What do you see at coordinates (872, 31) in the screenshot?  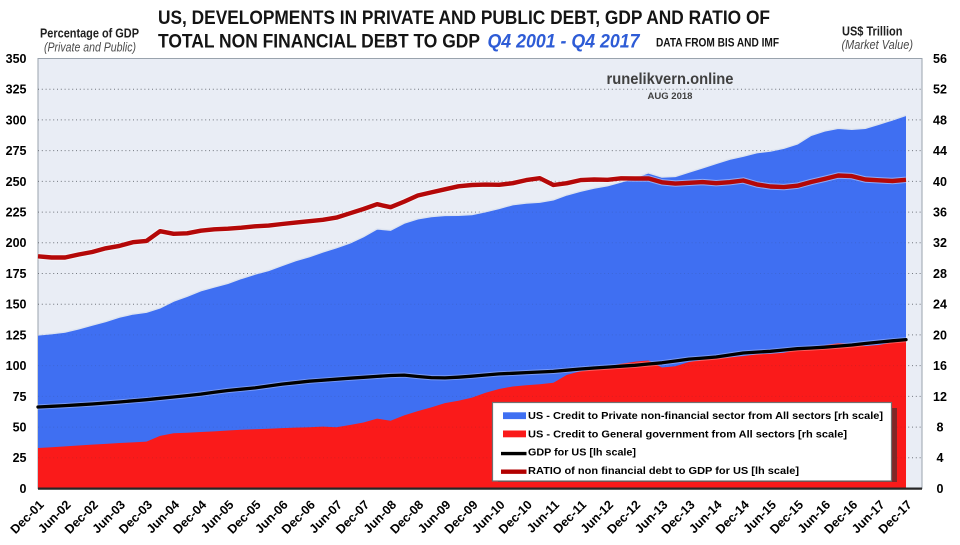 I see `svg-text: US$ Trillion` at bounding box center [872, 31].